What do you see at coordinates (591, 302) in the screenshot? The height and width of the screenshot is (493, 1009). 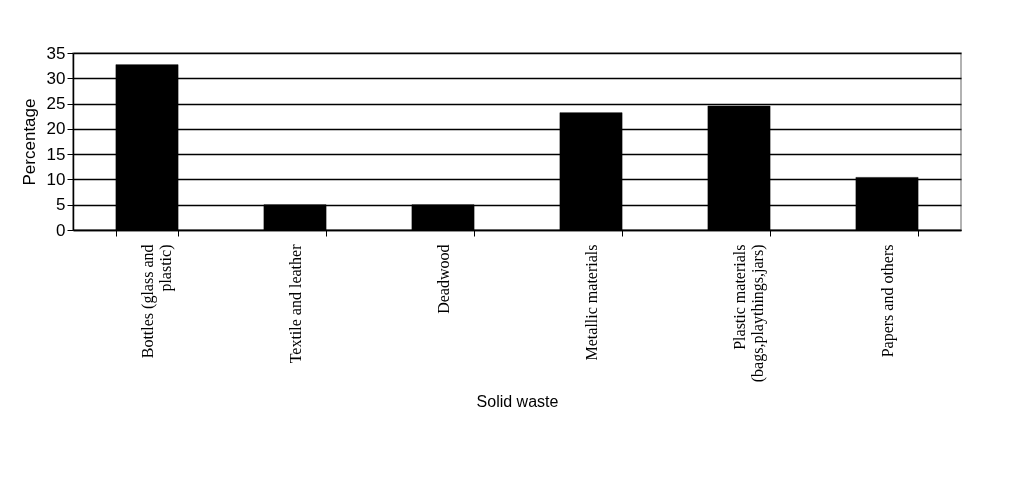 I see `x-tick-label: Metallic materials` at bounding box center [591, 302].